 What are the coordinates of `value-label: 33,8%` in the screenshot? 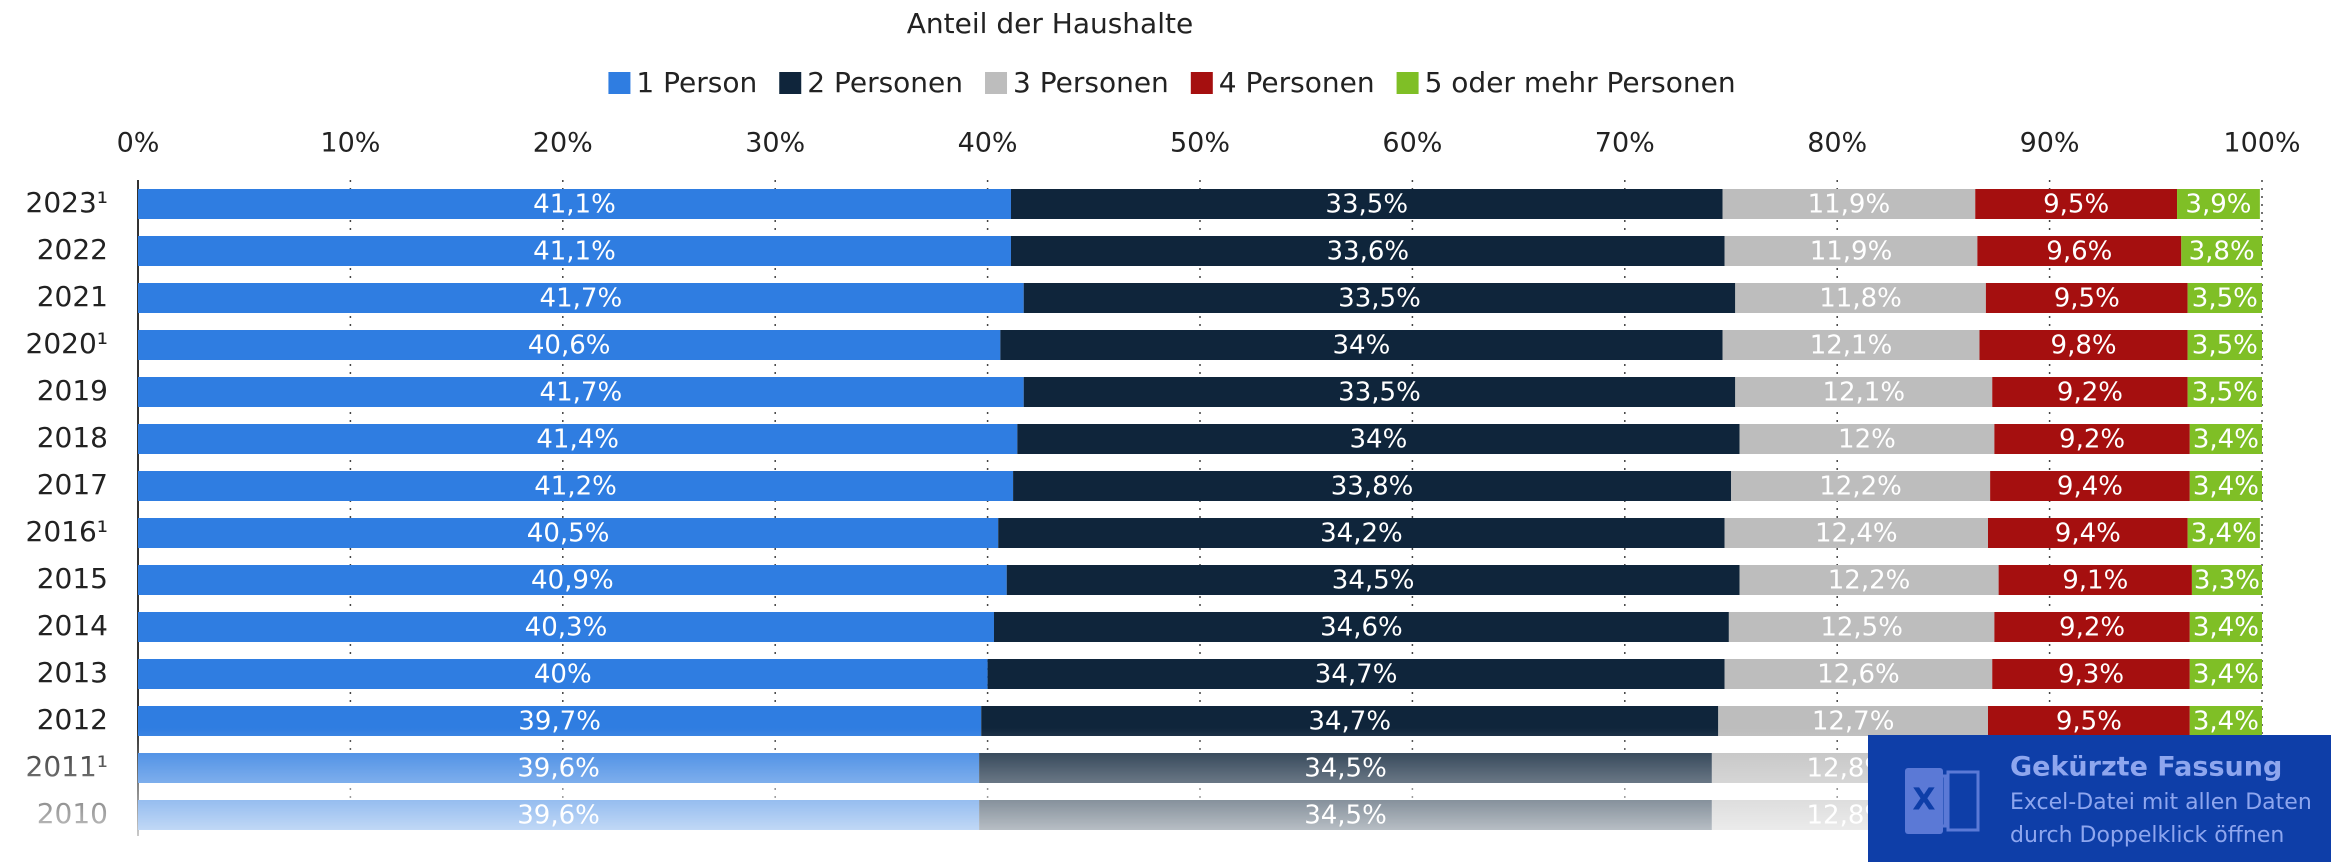 It's located at (1372, 487).